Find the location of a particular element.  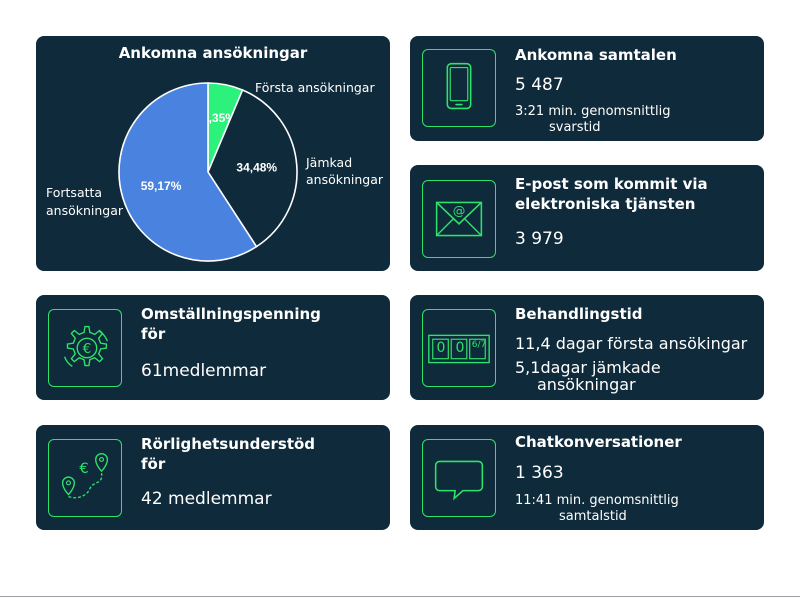

mobility-card: € Rörlighetsunderstöd för 42 medlemmar is located at coordinates (213, 477).